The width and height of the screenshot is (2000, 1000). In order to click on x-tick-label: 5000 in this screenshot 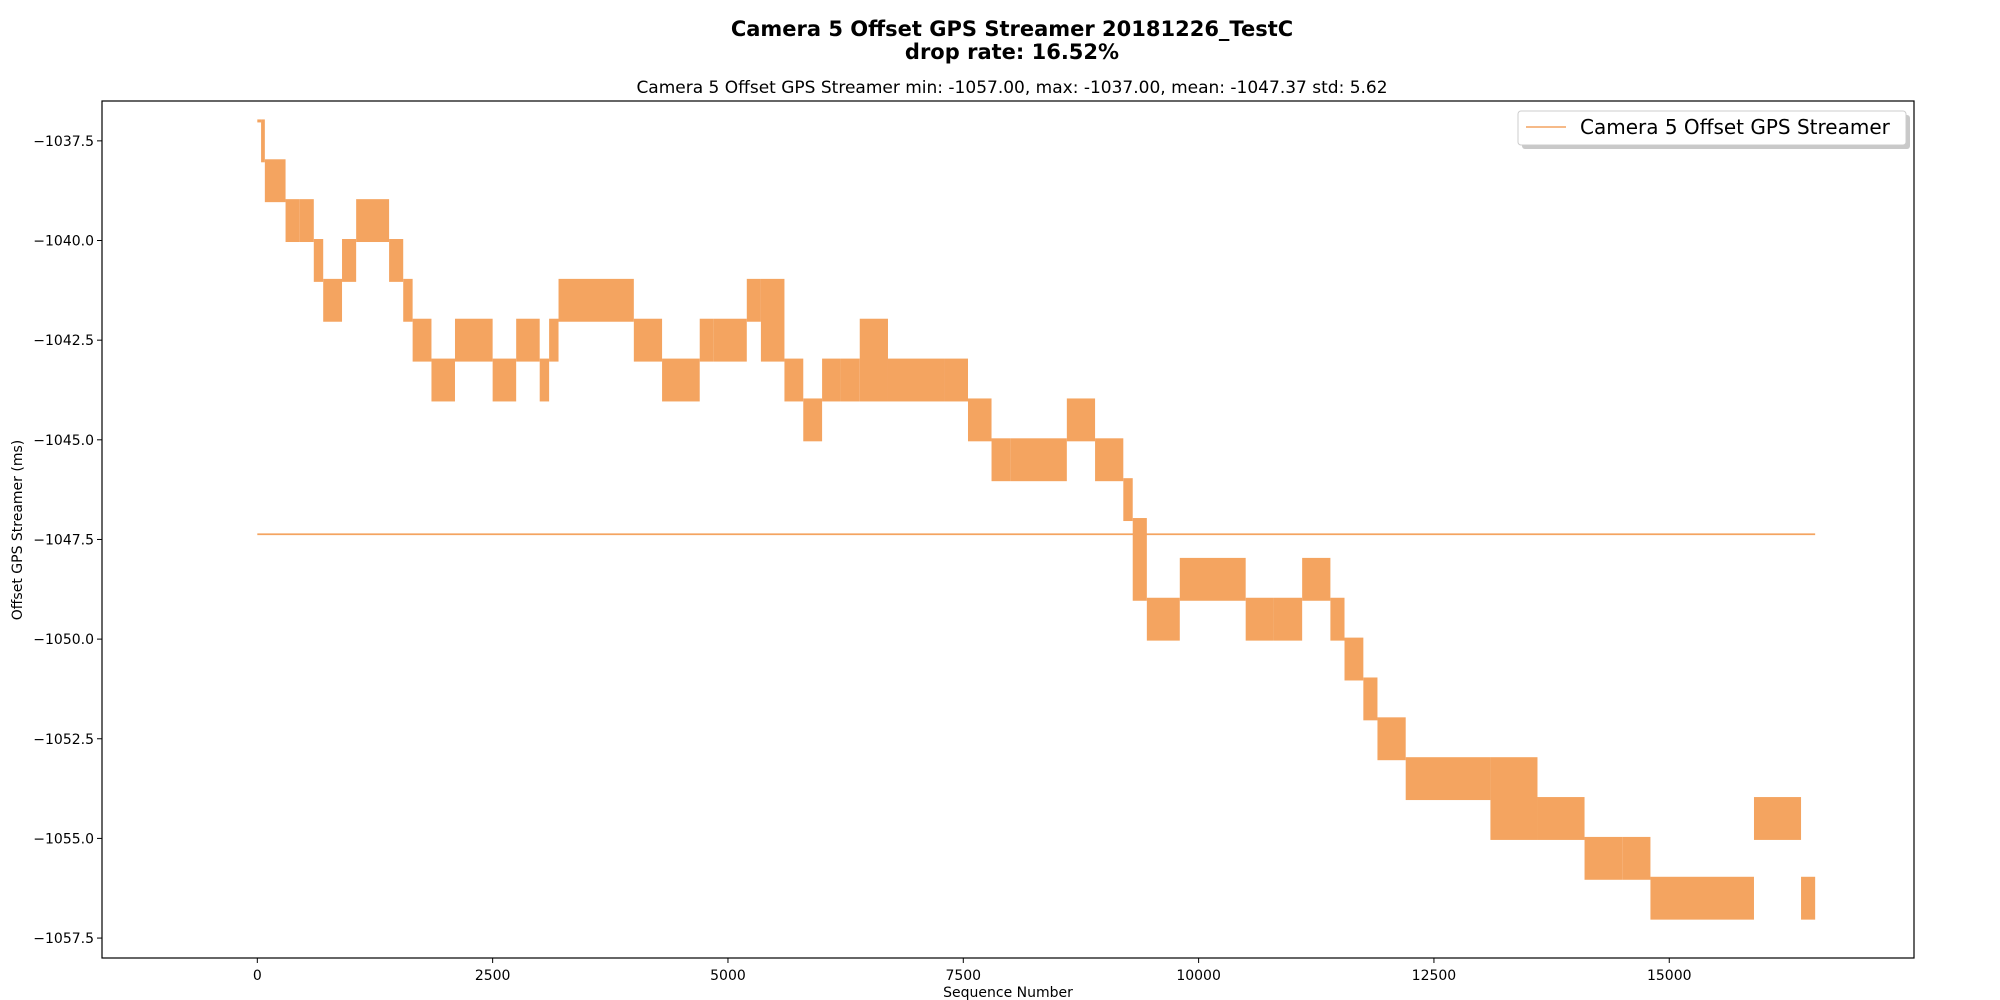, I will do `click(728, 976)`.